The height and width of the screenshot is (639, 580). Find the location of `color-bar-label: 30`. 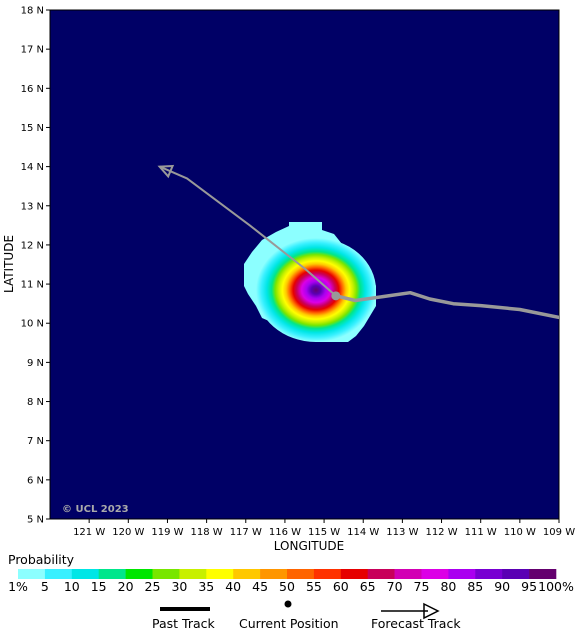

color-bar-label: 30 is located at coordinates (179, 586).